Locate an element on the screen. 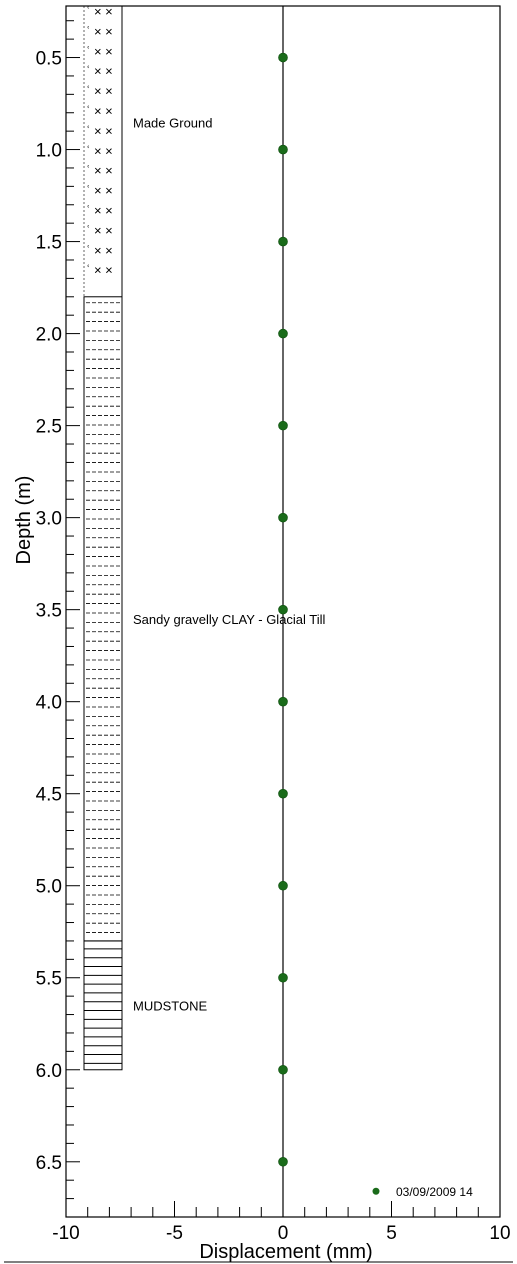 Image resolution: width=517 pixels, height=1264 pixels. x-tick-label: 5 is located at coordinates (391, 1233).